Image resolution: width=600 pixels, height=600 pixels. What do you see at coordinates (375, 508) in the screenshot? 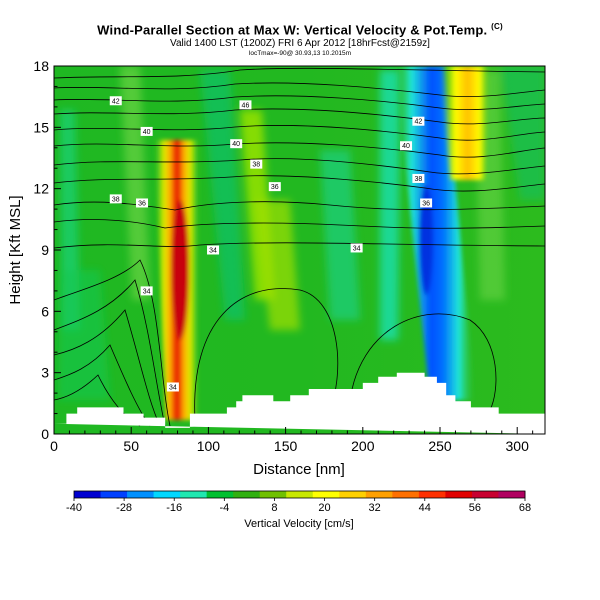
I see `colorbar-tick-label: 32` at bounding box center [375, 508].